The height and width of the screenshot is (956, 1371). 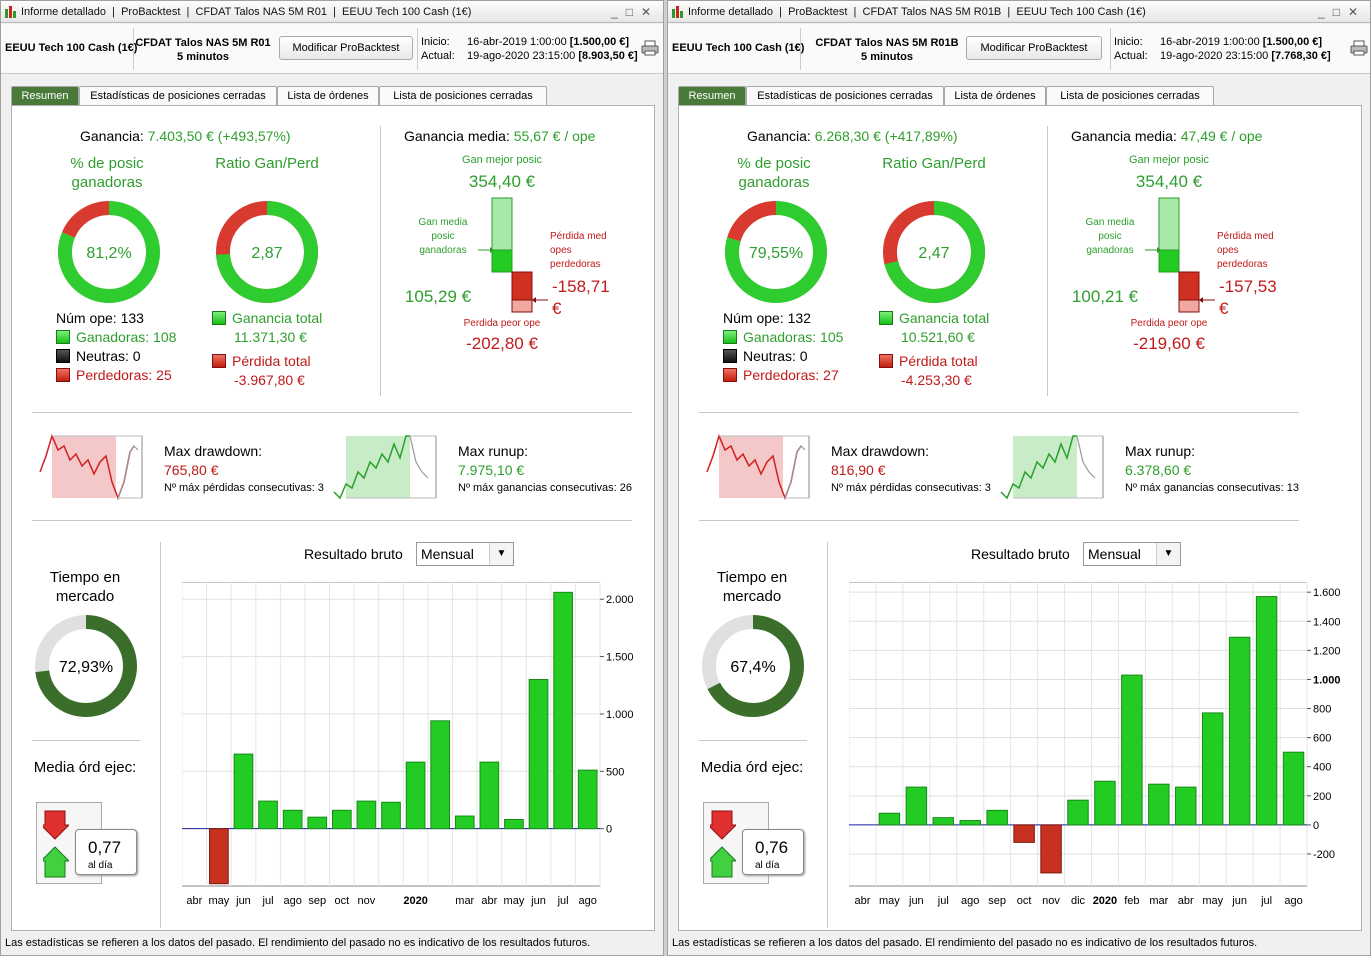 I want to click on runup-value: 6.378,60 €, so click(x=1158, y=470).